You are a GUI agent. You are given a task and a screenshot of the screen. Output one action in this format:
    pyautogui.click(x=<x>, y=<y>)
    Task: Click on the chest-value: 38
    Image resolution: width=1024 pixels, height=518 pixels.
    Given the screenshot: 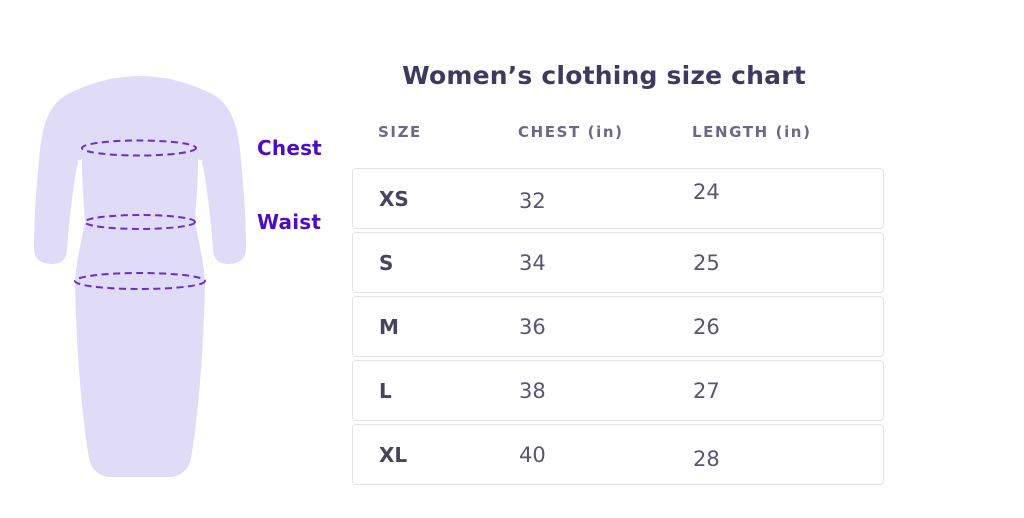 What is the action you would take?
    pyautogui.click(x=532, y=390)
    